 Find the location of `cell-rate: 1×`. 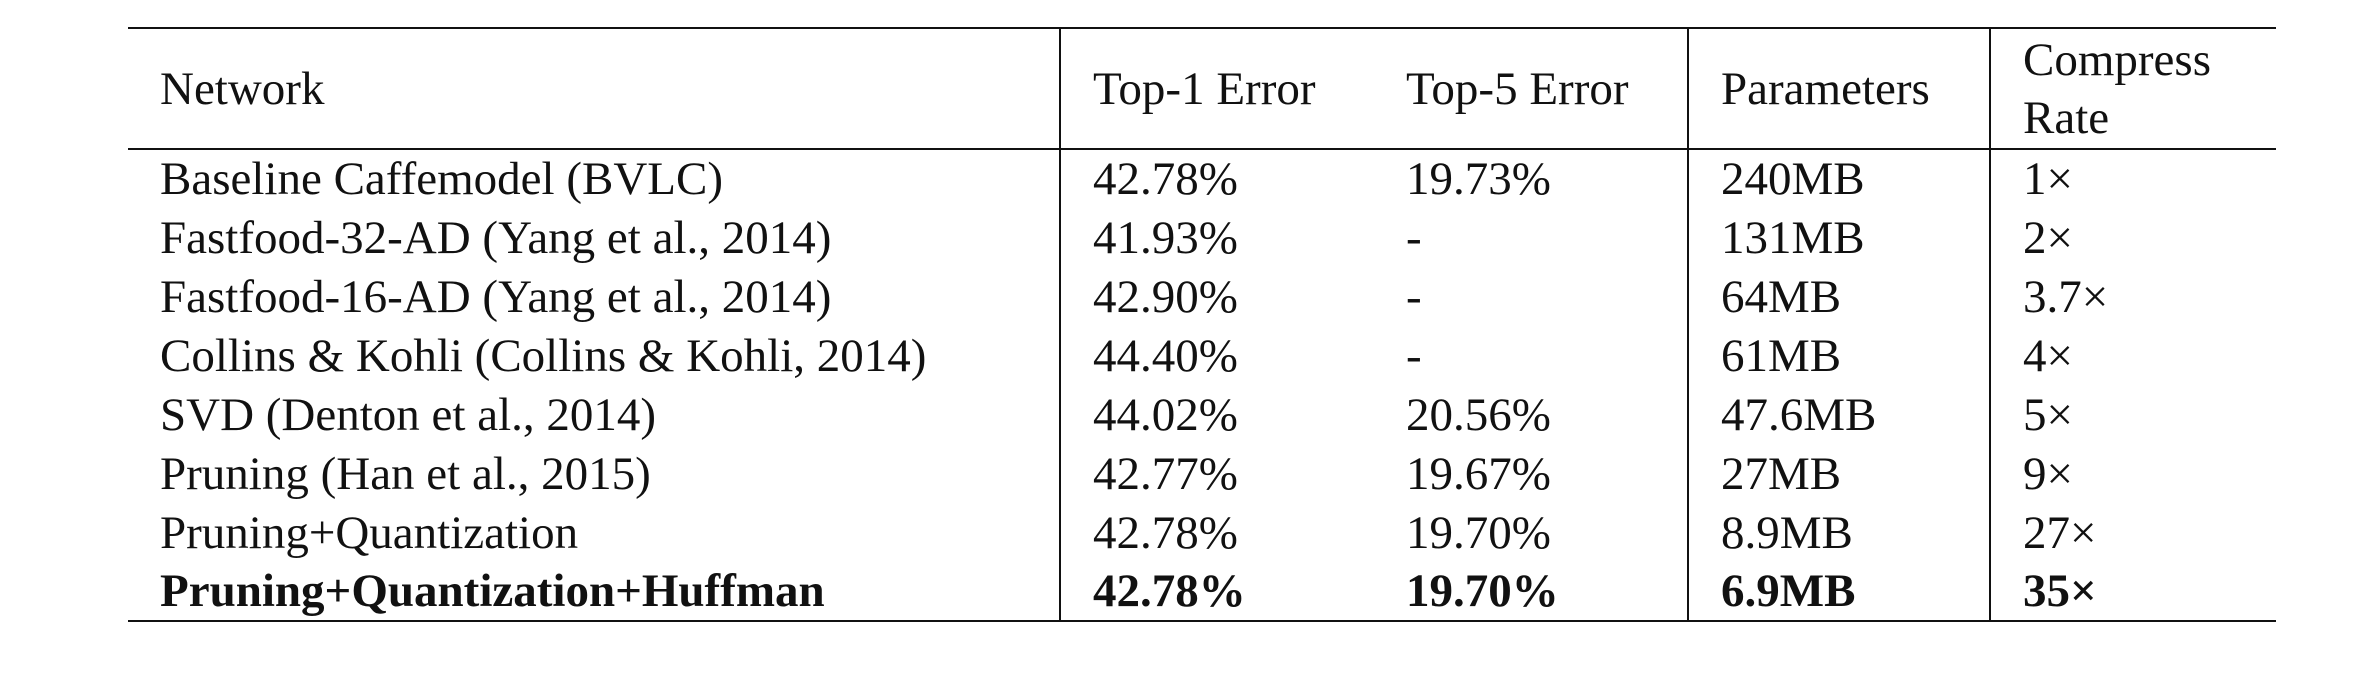

cell-rate: 1× is located at coordinates (2048, 179).